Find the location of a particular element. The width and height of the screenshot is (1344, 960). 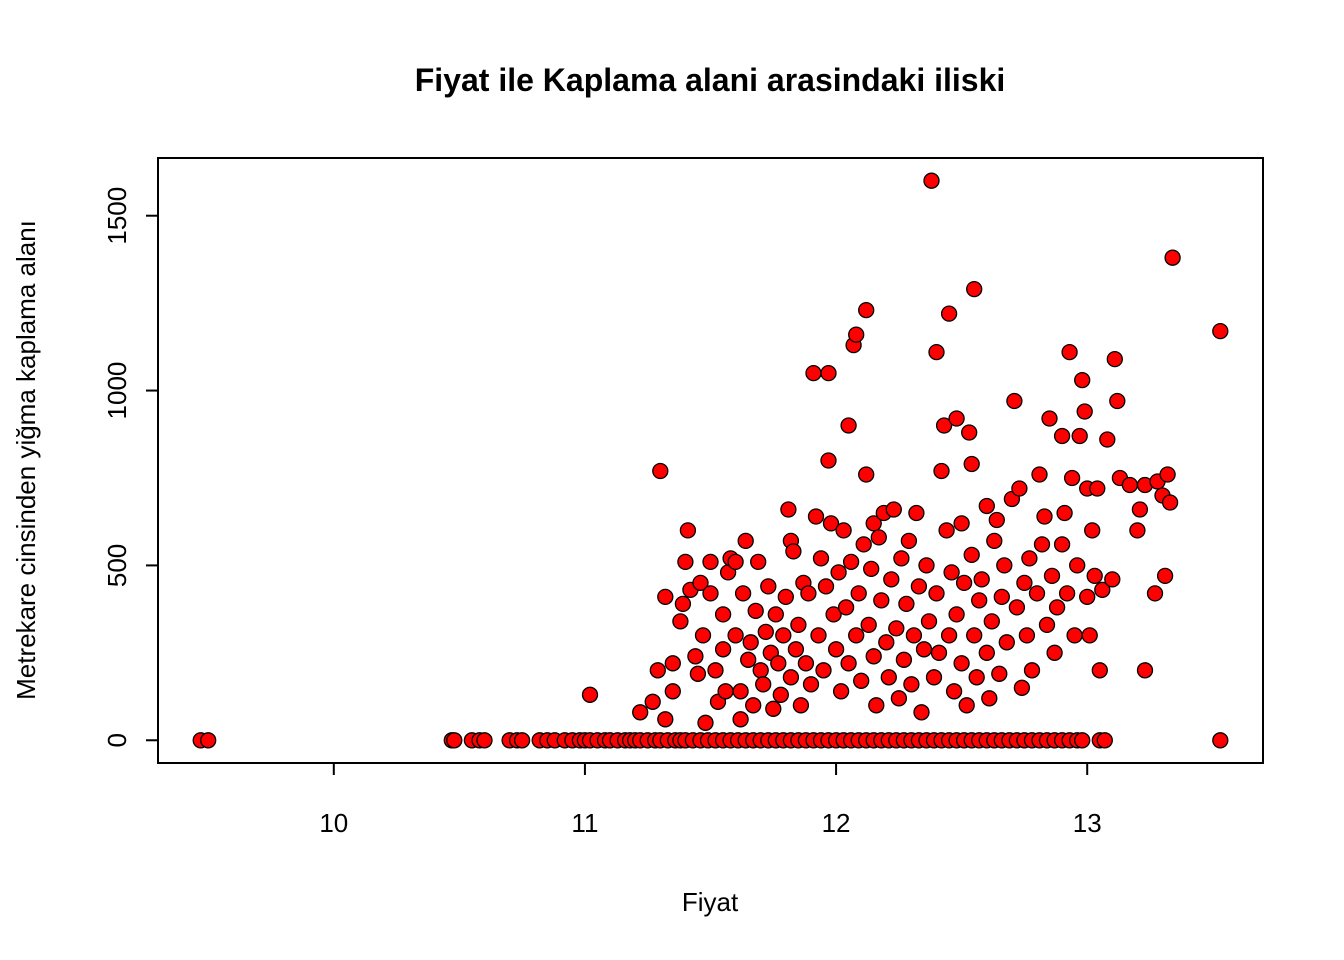

x-tick-label: 10 is located at coordinates (333, 823).